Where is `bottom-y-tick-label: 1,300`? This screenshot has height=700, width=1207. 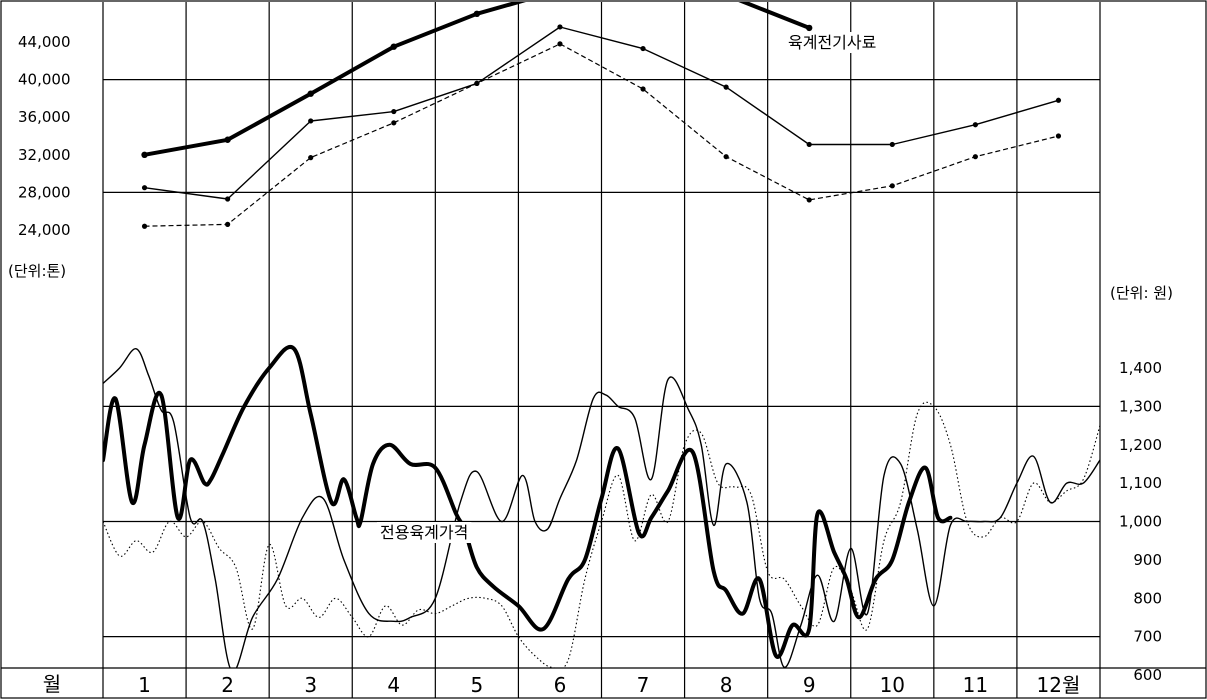
bottom-y-tick-label: 1,300 is located at coordinates (1140, 406).